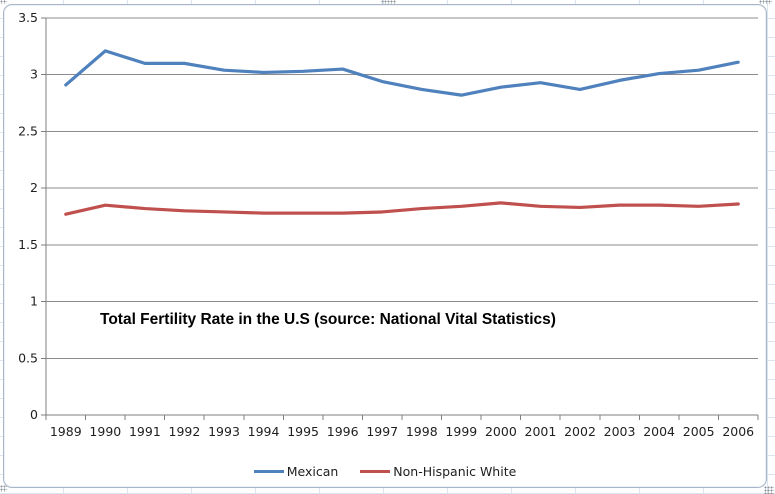 Image resolution: width=775 pixels, height=494 pixels. I want to click on y-axis-label: 0.5, so click(28, 357).